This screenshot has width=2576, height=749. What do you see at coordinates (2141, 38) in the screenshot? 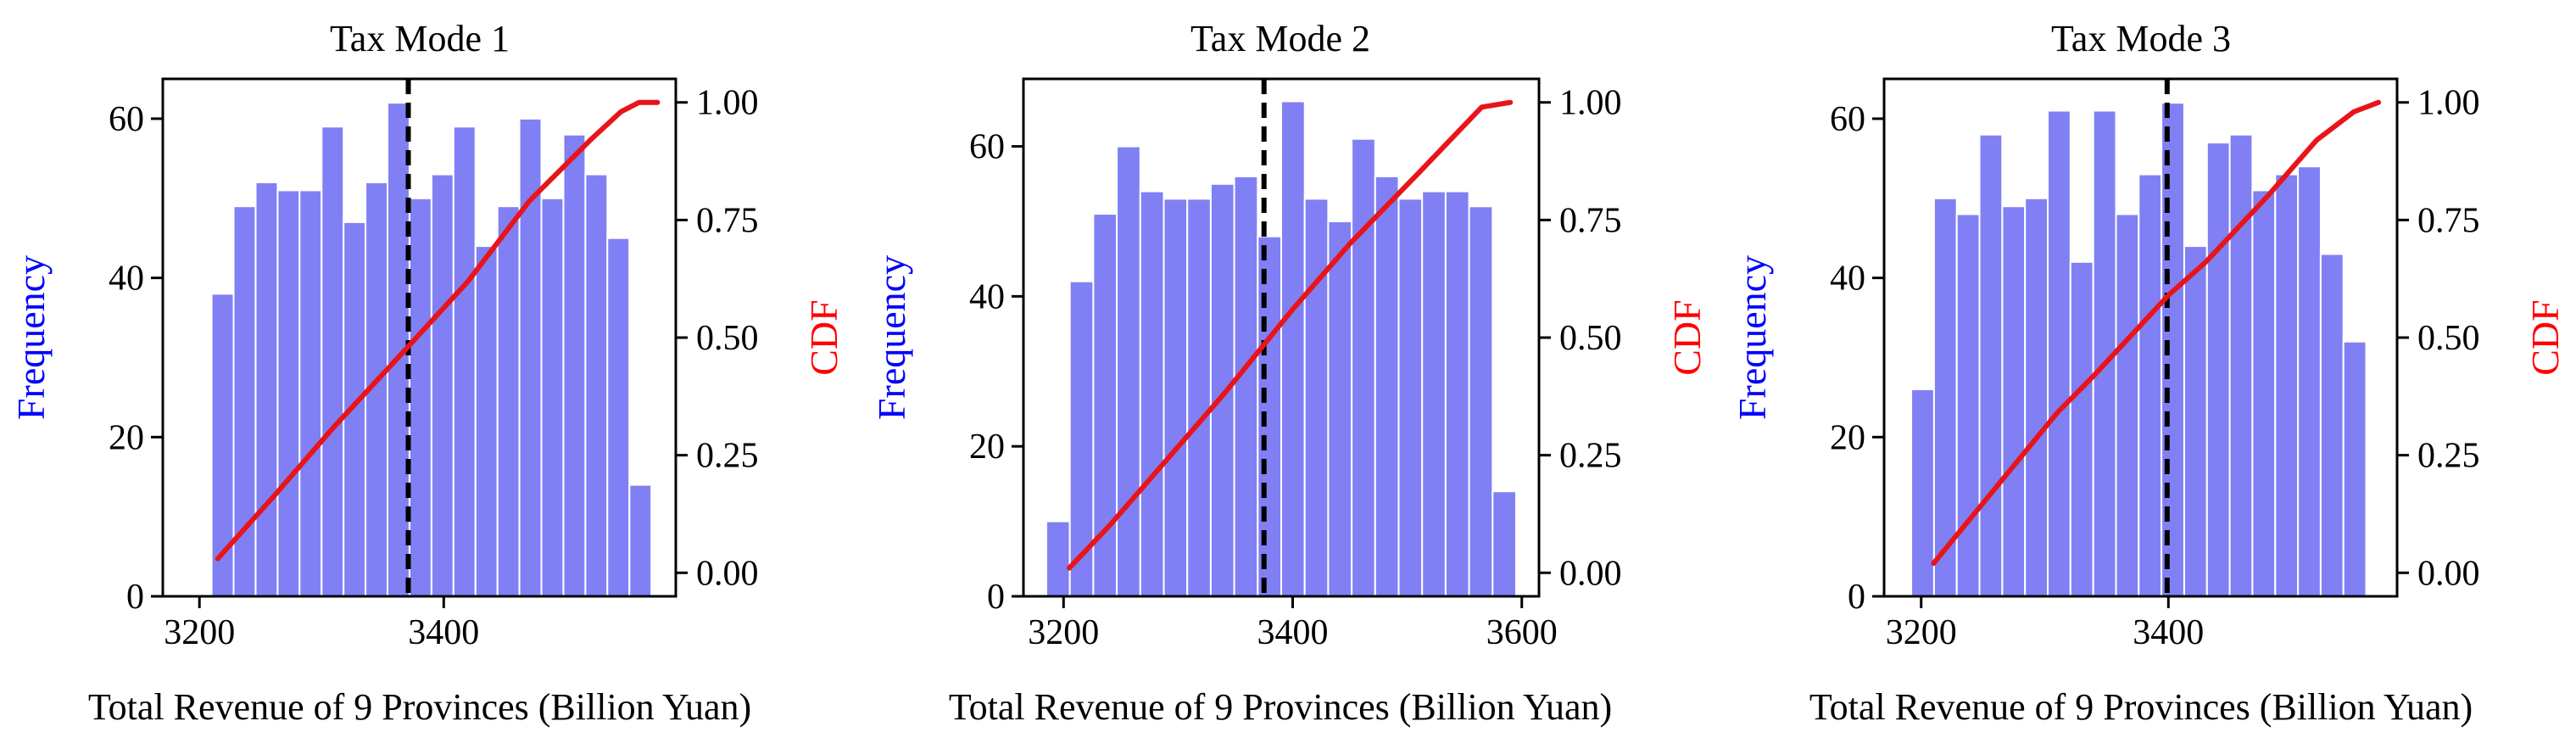
I see `panel-title: Tax Mode 3` at bounding box center [2141, 38].